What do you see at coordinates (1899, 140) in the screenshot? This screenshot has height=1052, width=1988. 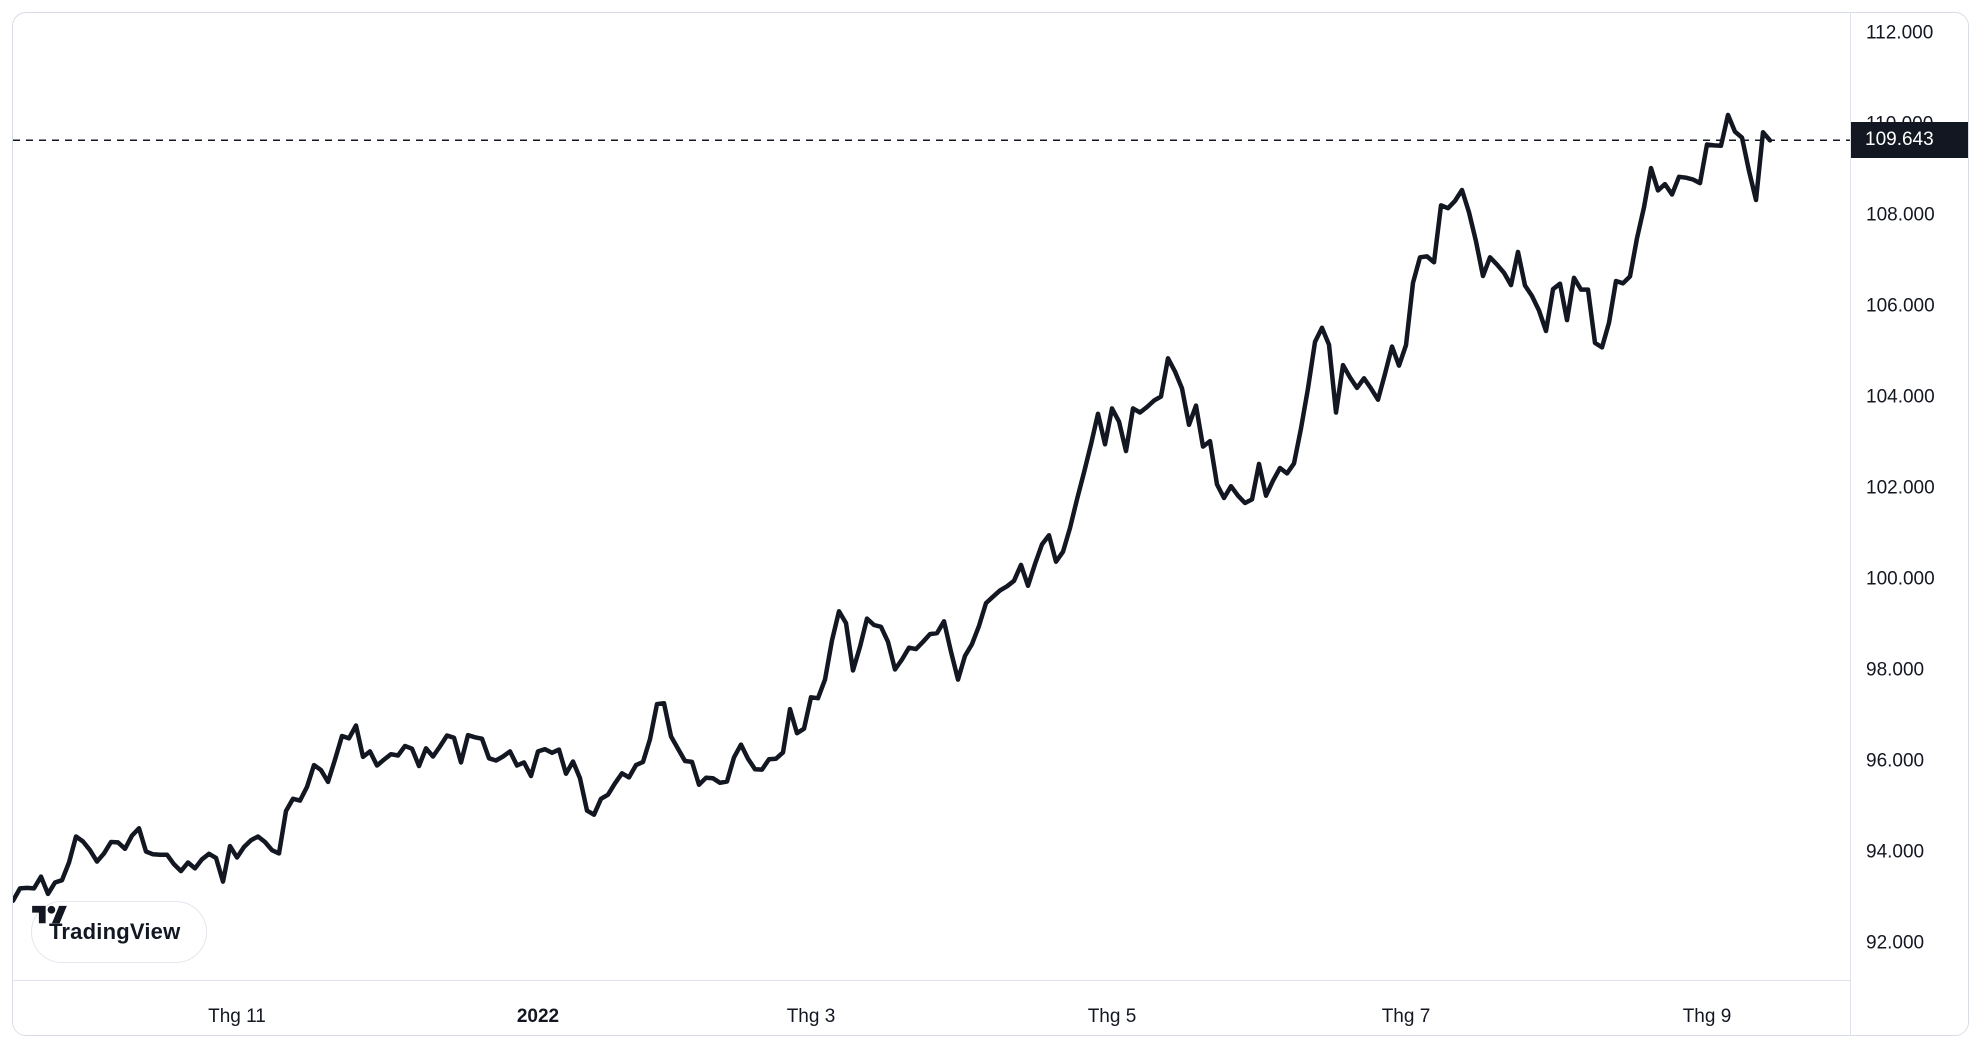 I see `last-price-value: 109.643` at bounding box center [1899, 140].